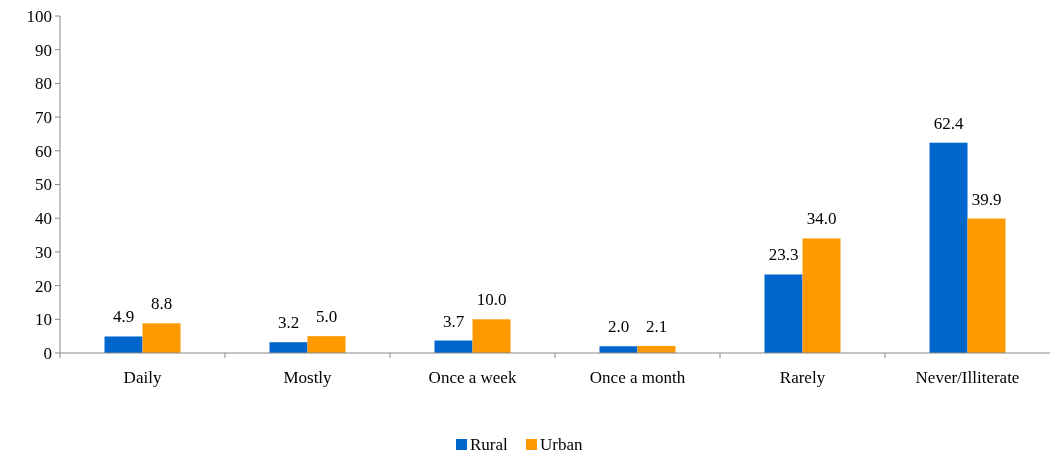  Describe the element at coordinates (43, 286) in the screenshot. I see `y-tick-label: 20` at that location.